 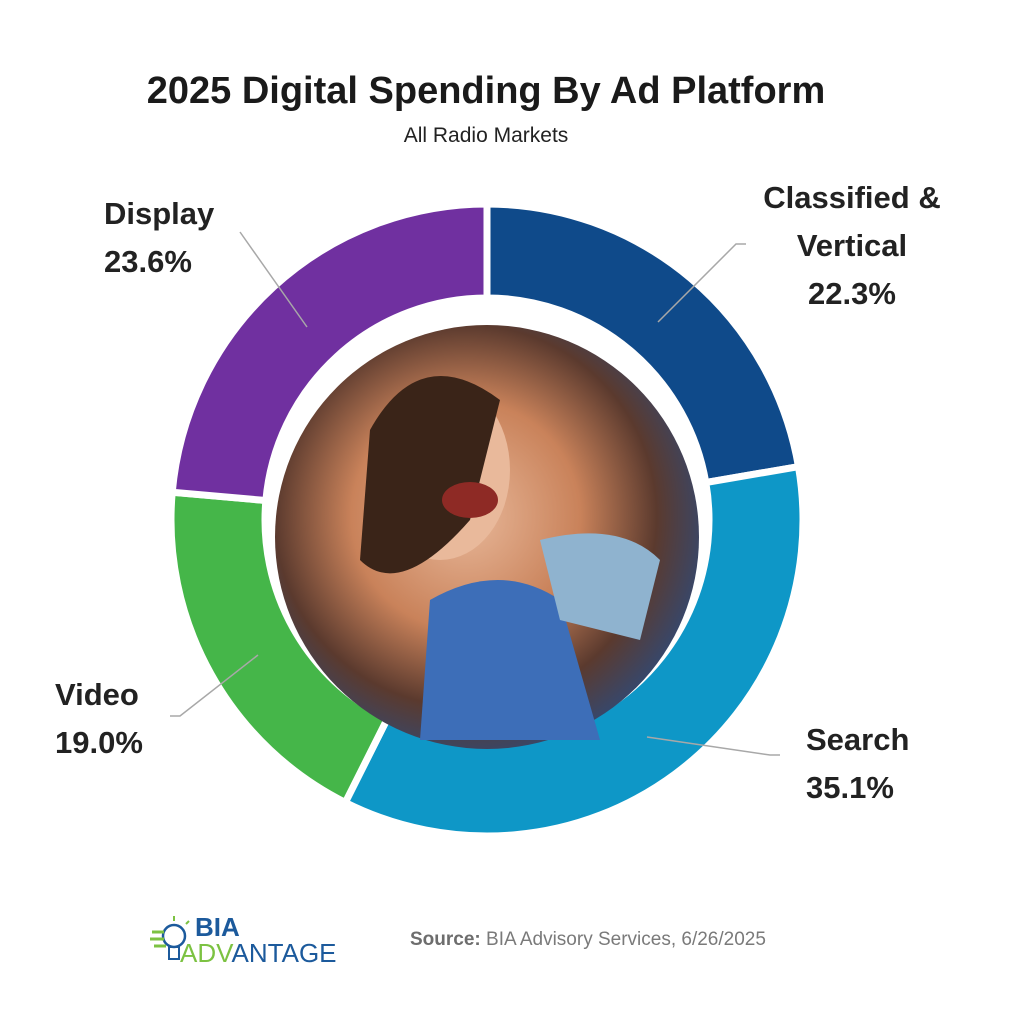 What do you see at coordinates (170, 938) in the screenshot?
I see `lightbulb-icon` at bounding box center [170, 938].